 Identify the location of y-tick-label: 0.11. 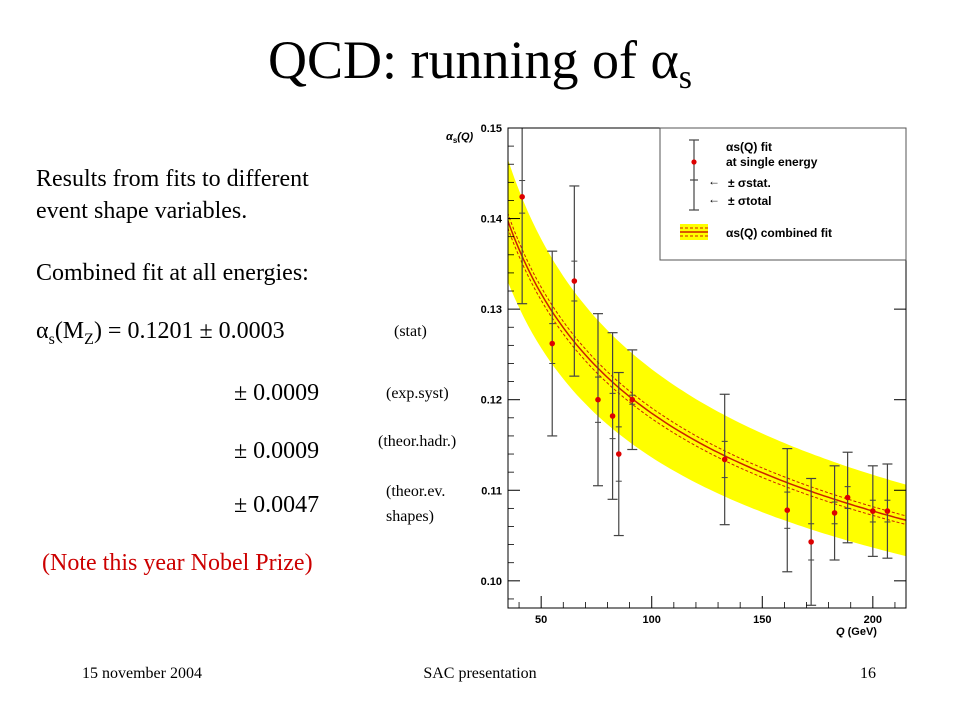
(491, 491).